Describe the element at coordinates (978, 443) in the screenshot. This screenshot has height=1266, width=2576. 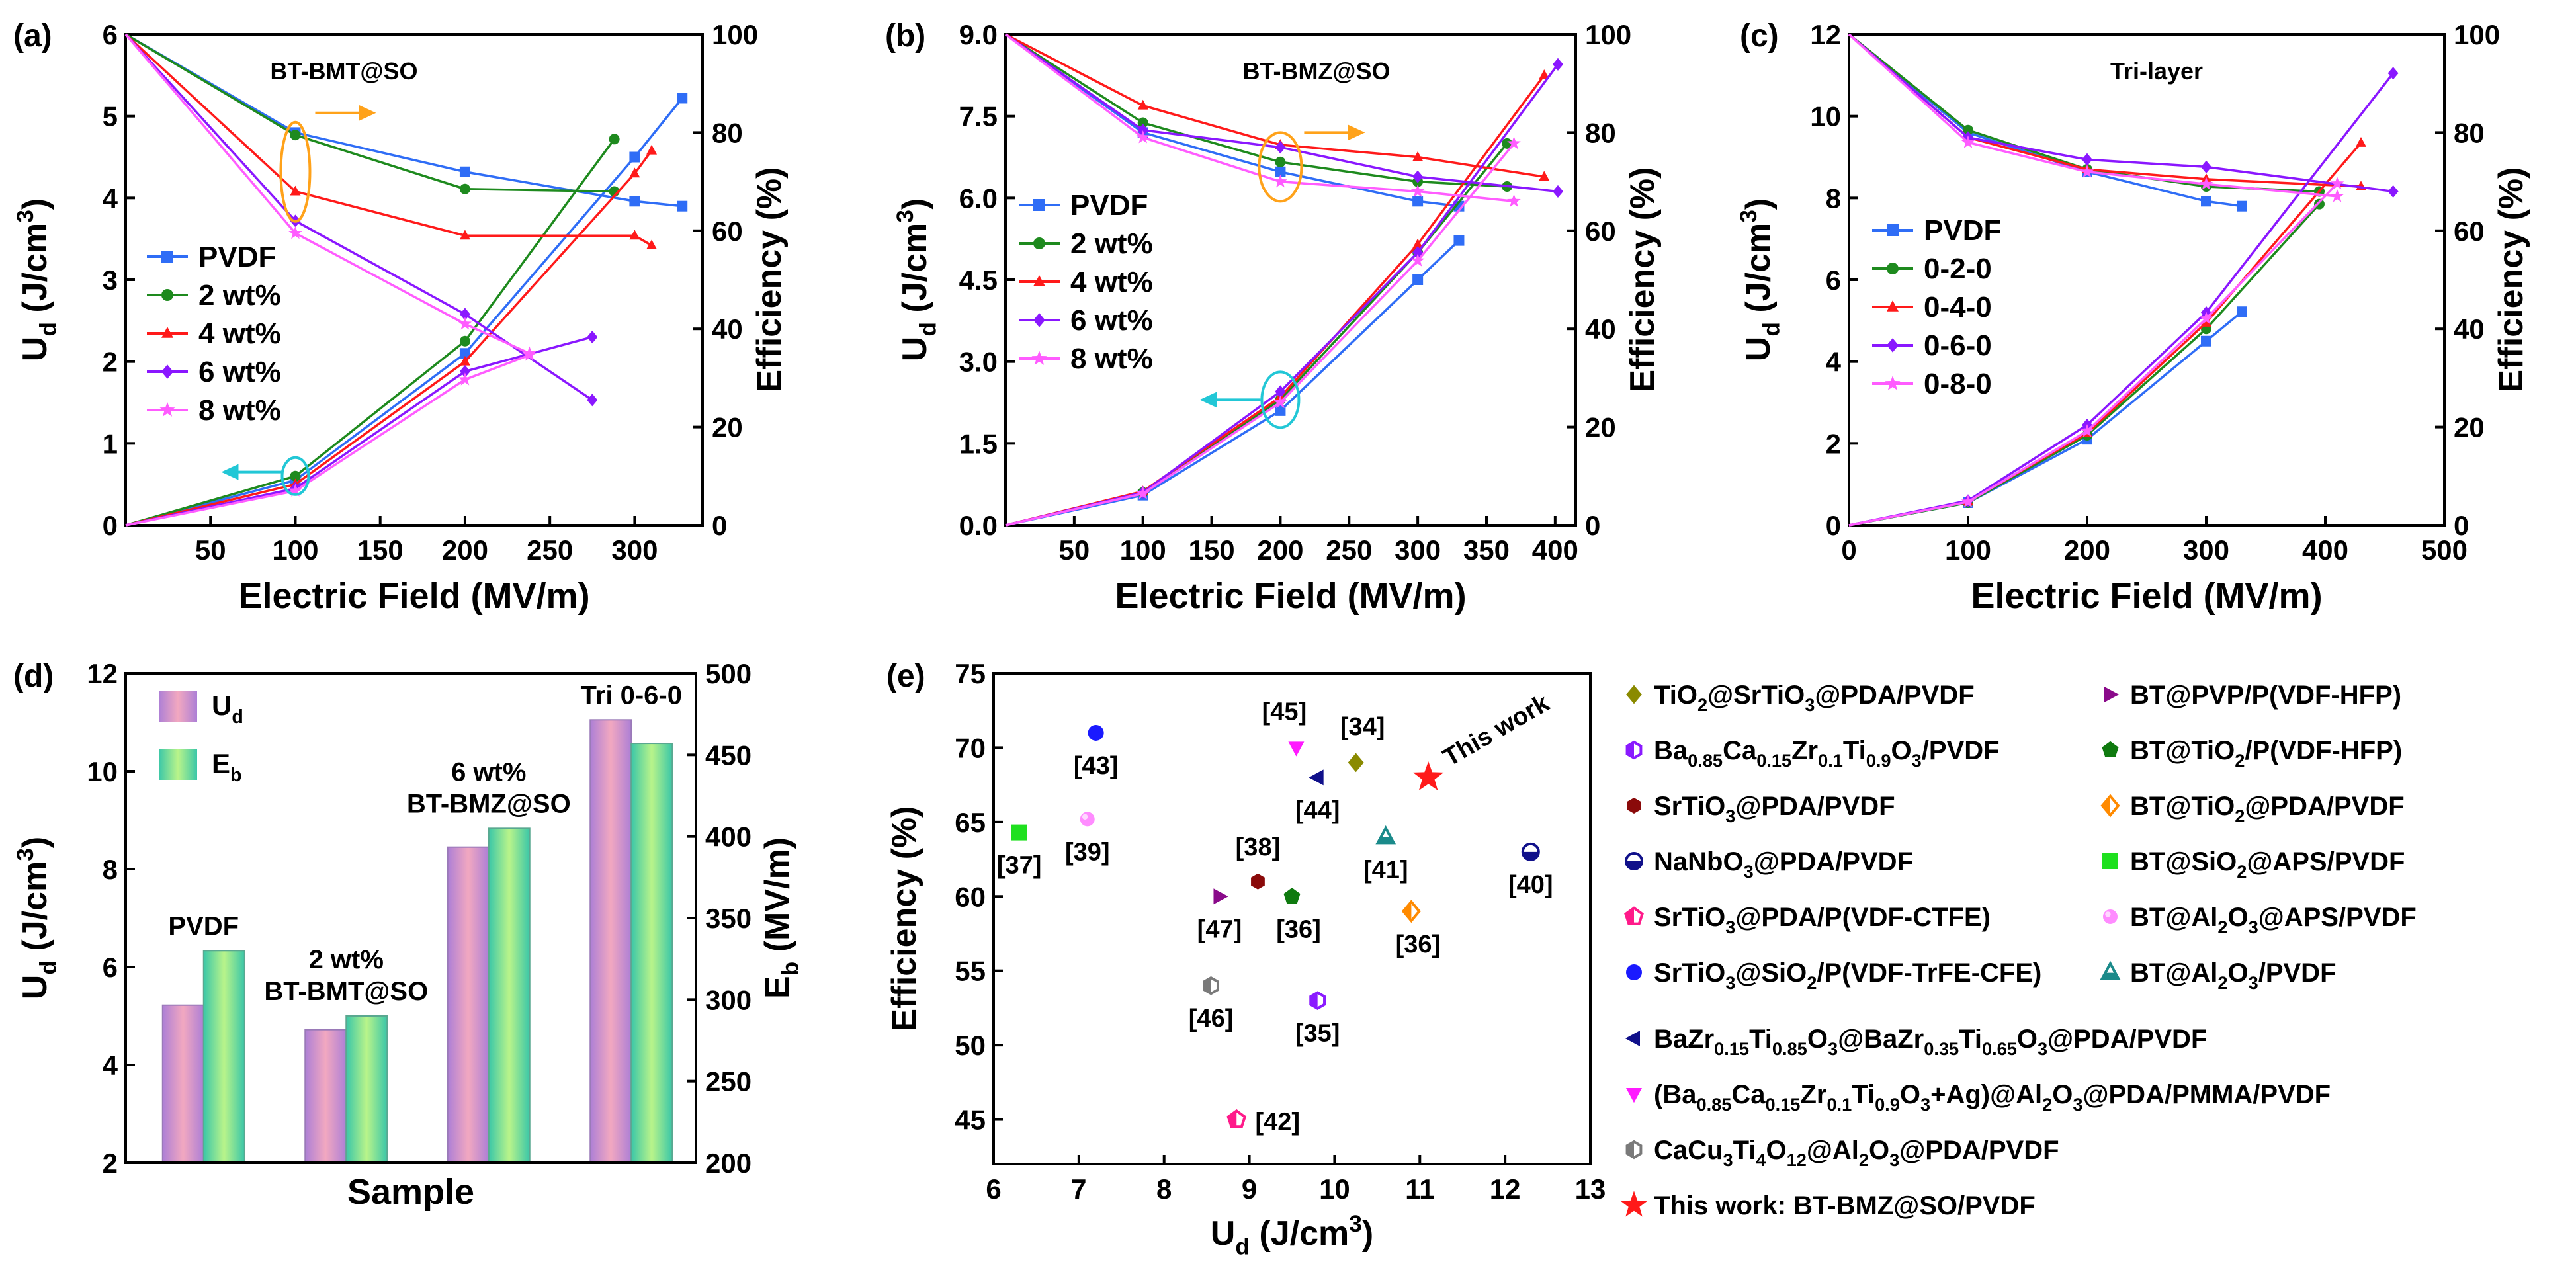
I see `y-tick-label: 1.5` at that location.